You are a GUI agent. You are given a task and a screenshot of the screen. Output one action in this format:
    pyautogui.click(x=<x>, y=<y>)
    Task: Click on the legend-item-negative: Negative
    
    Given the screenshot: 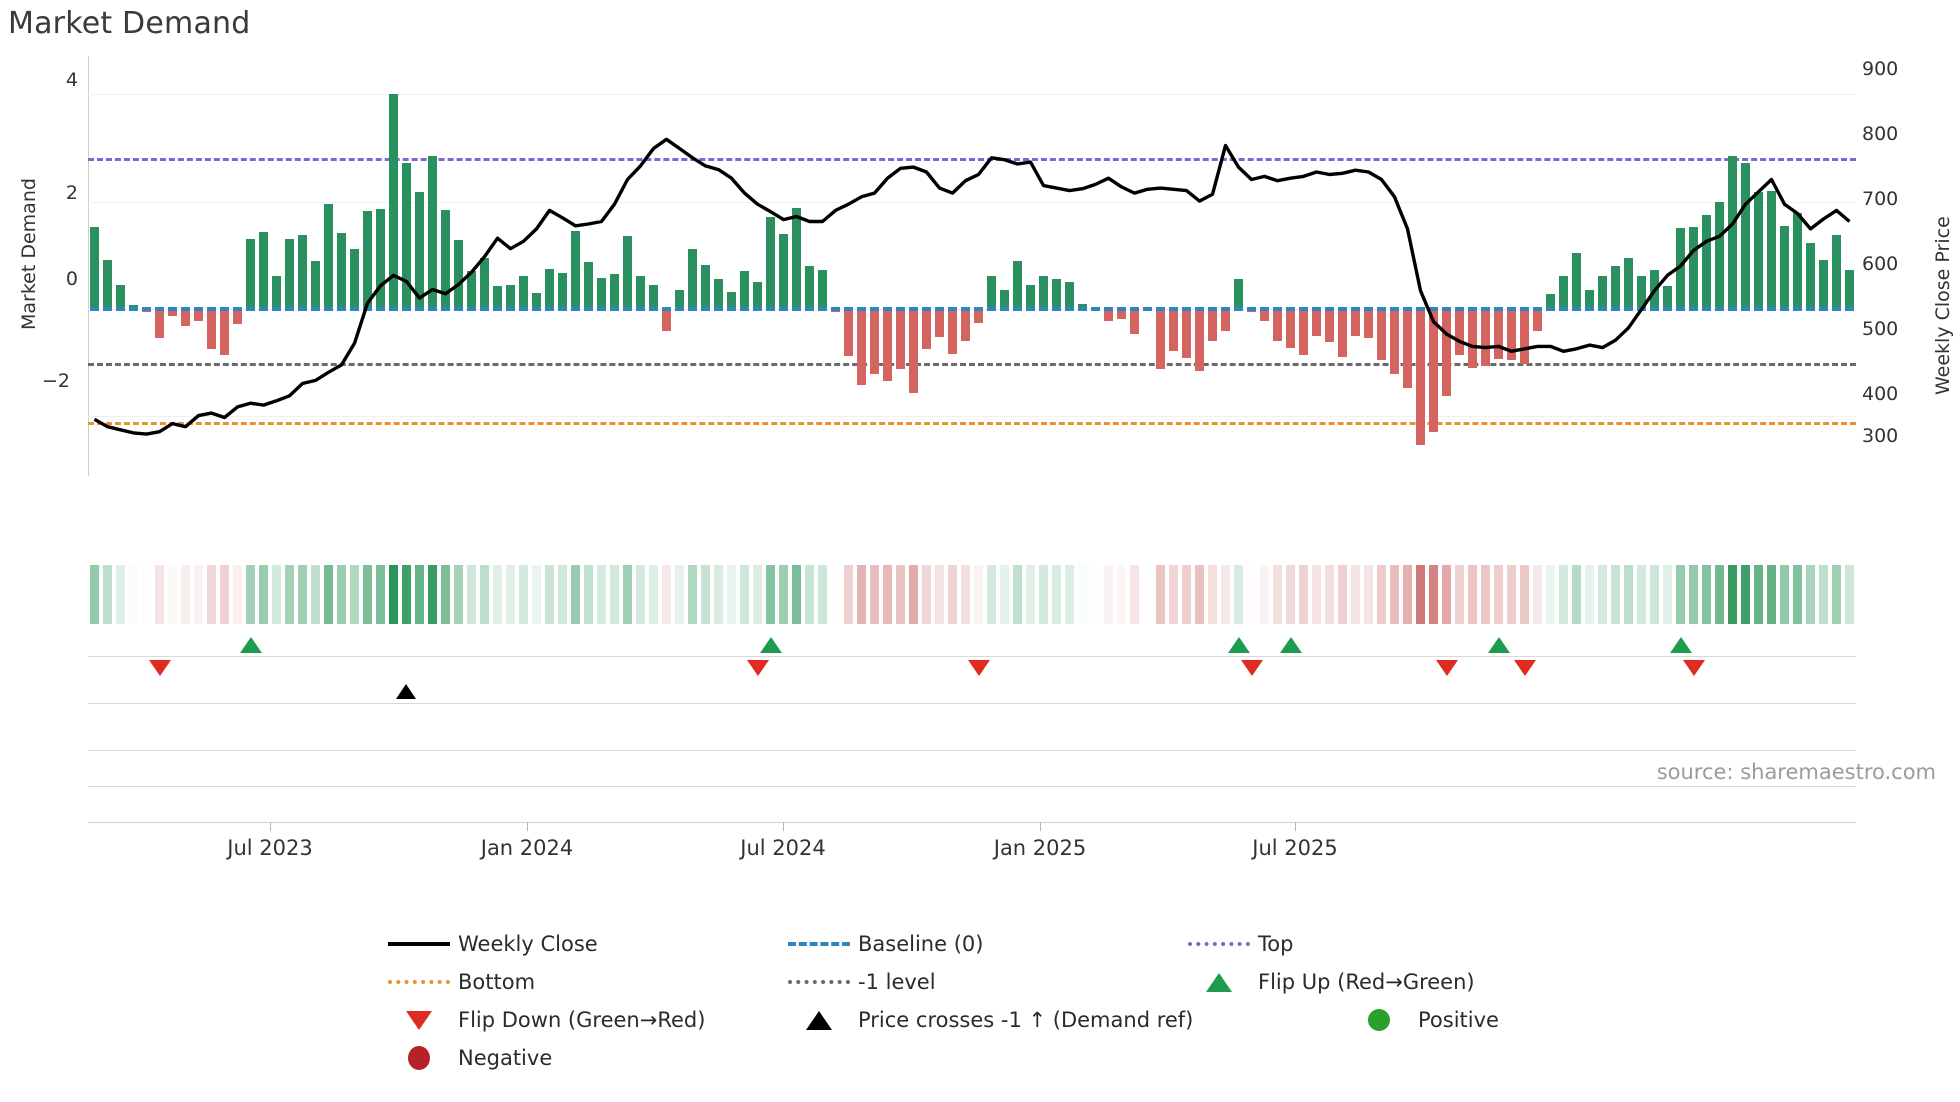 What is the action you would take?
    pyautogui.click(x=580, y=1058)
    